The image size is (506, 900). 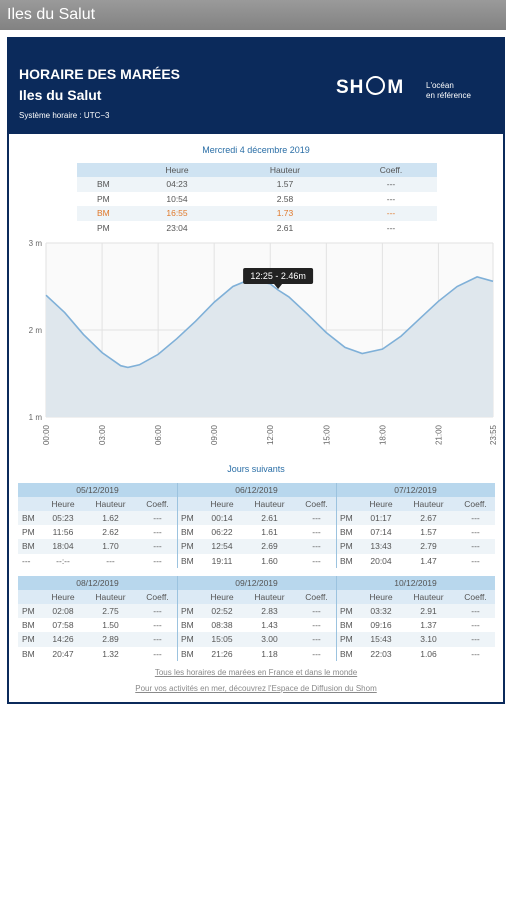 I want to click on table-cell: 2.79, so click(x=428, y=546).